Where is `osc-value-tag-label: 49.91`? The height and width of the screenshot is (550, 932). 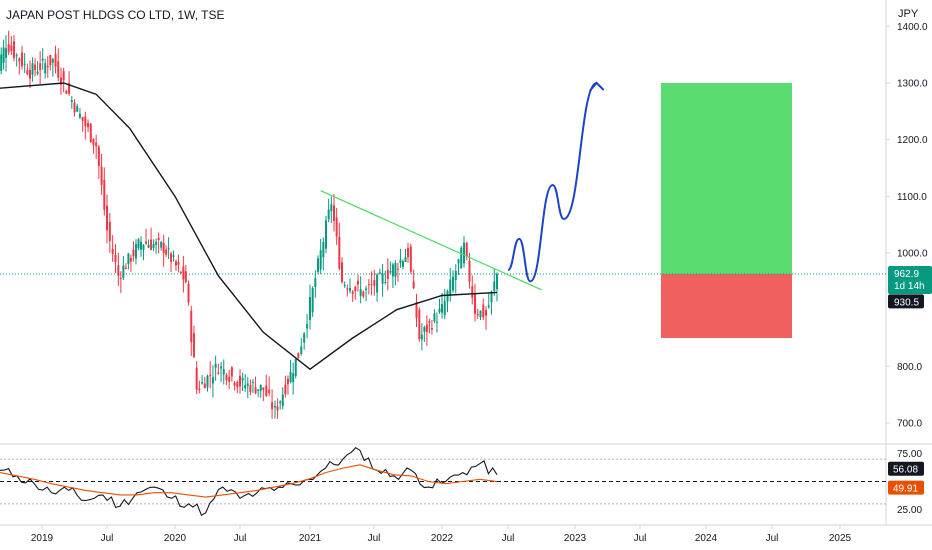
osc-value-tag-label: 49.91 is located at coordinates (905, 489).